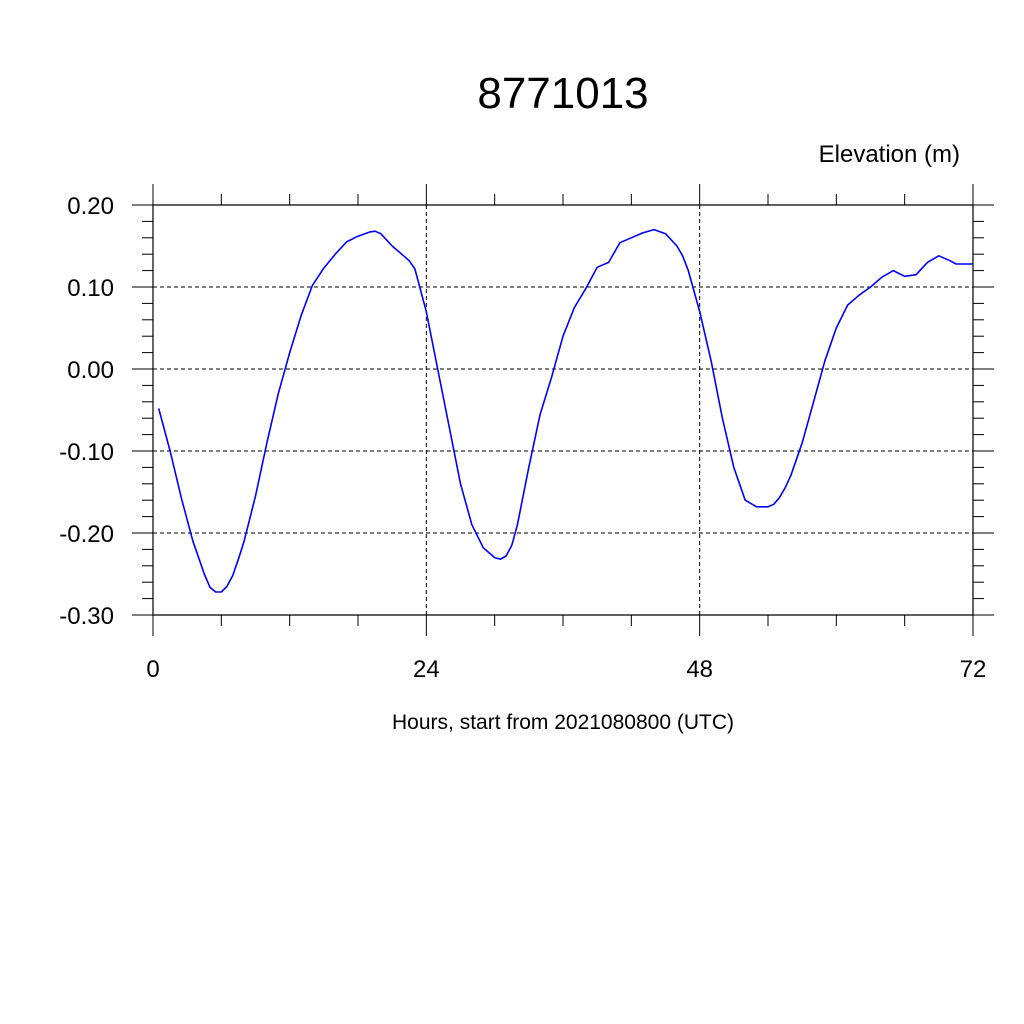  I want to click on y-axis-label: Elevation (m), so click(889, 154).